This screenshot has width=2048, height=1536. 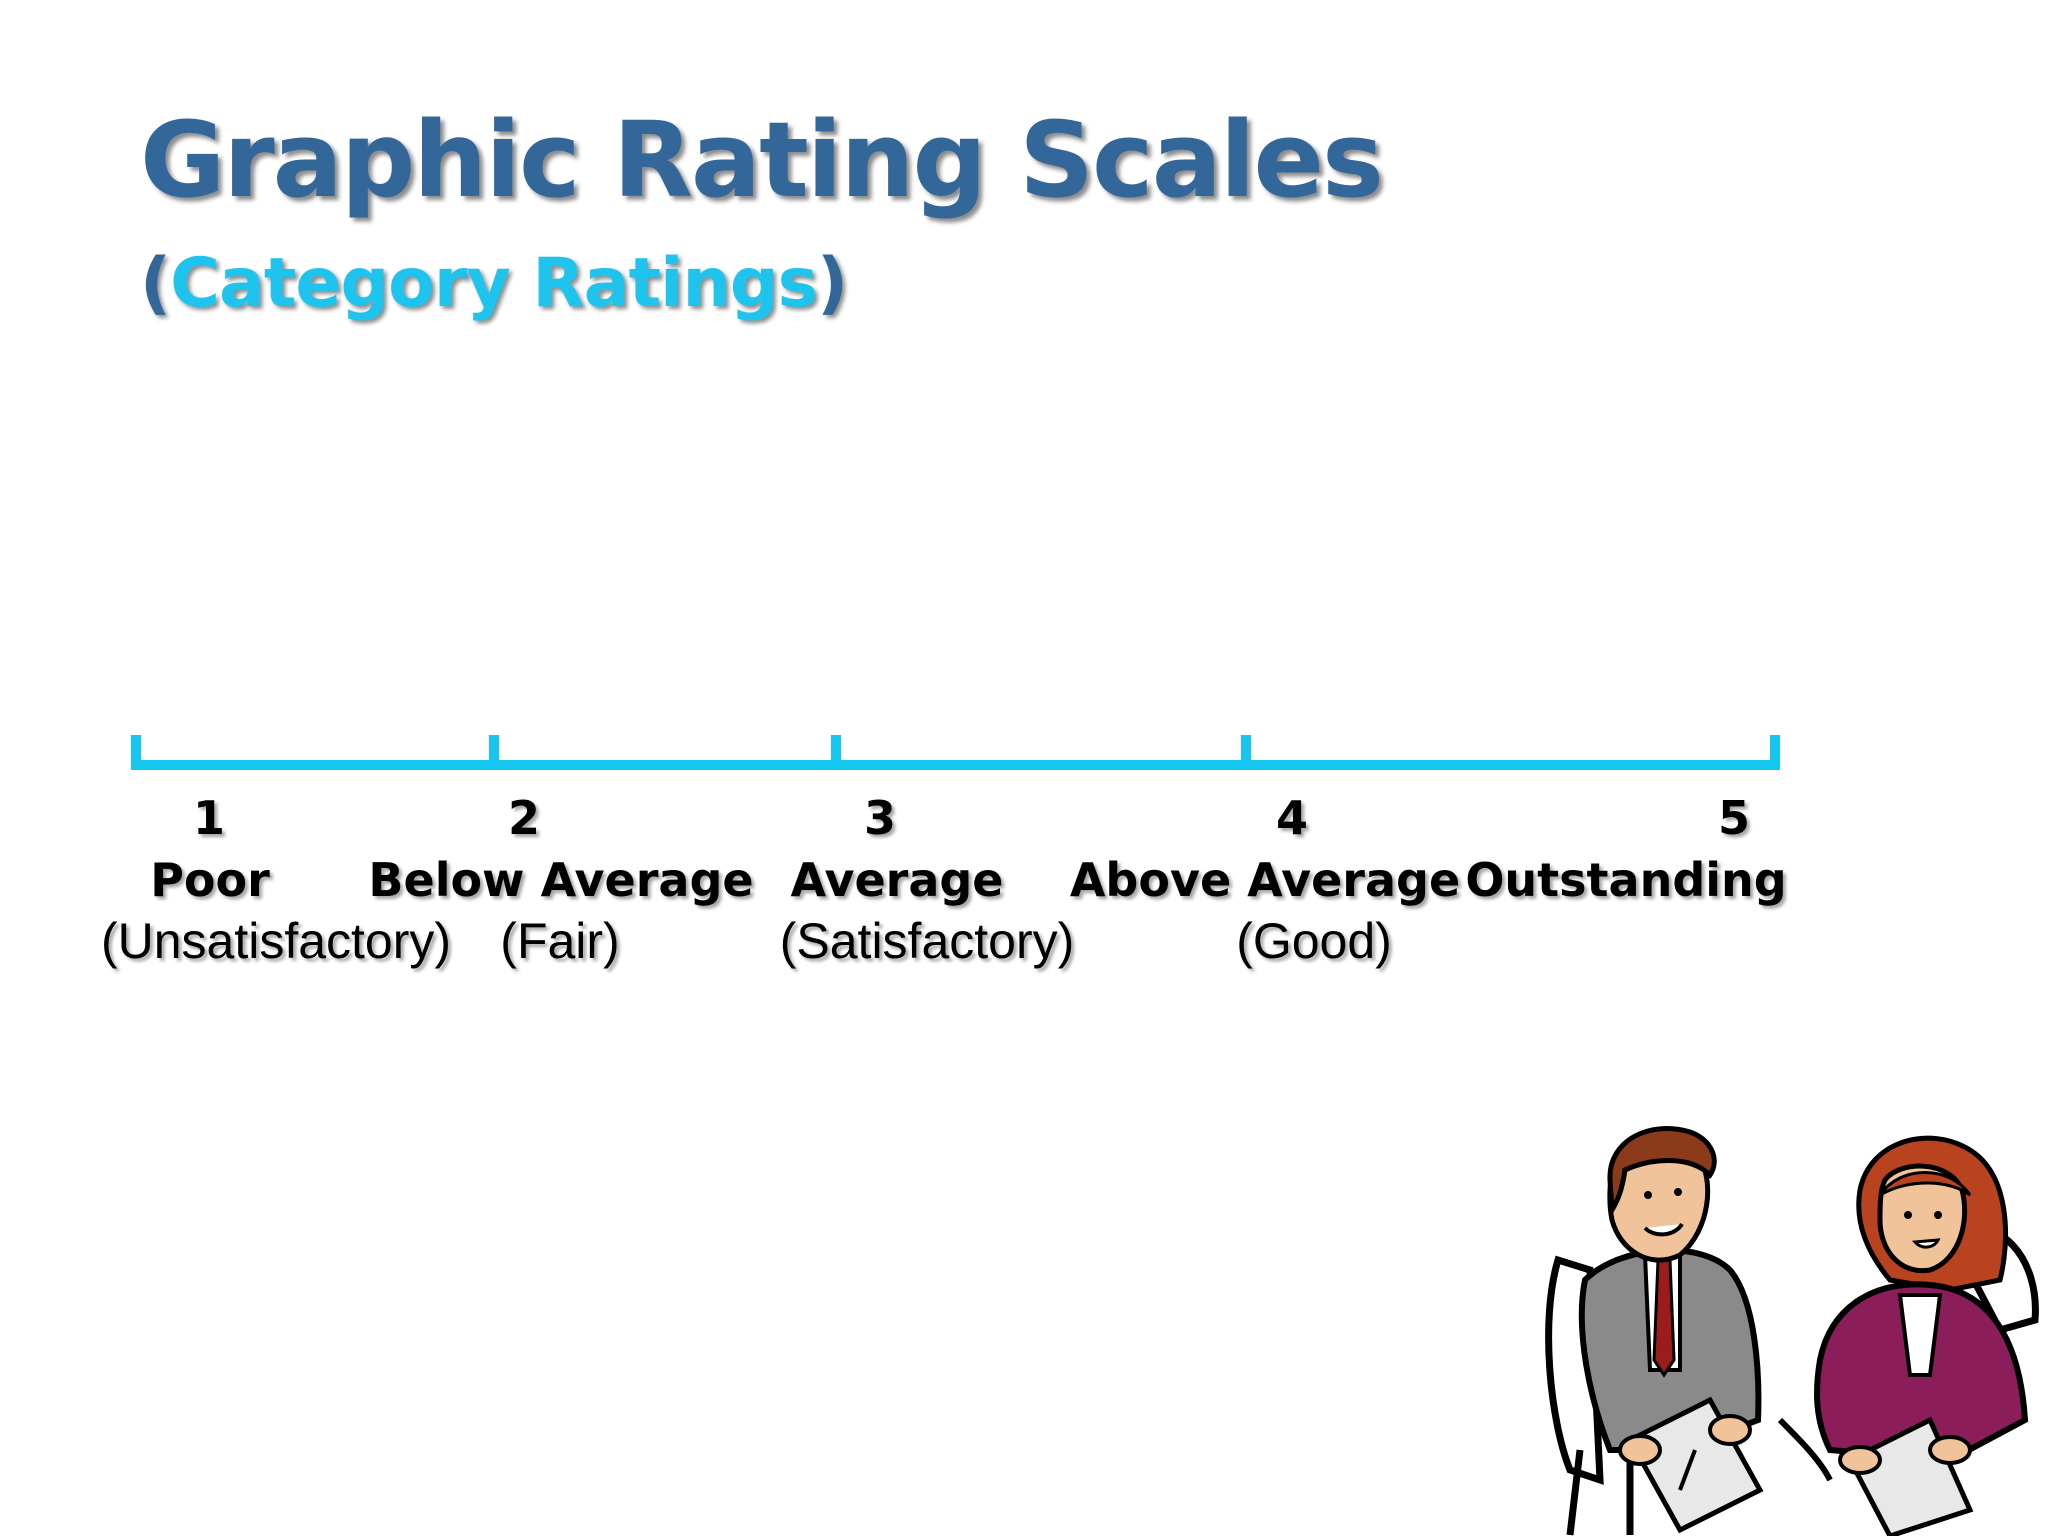 What do you see at coordinates (1792, 1331) in the screenshot?
I see `two-people-meeting-clipart` at bounding box center [1792, 1331].